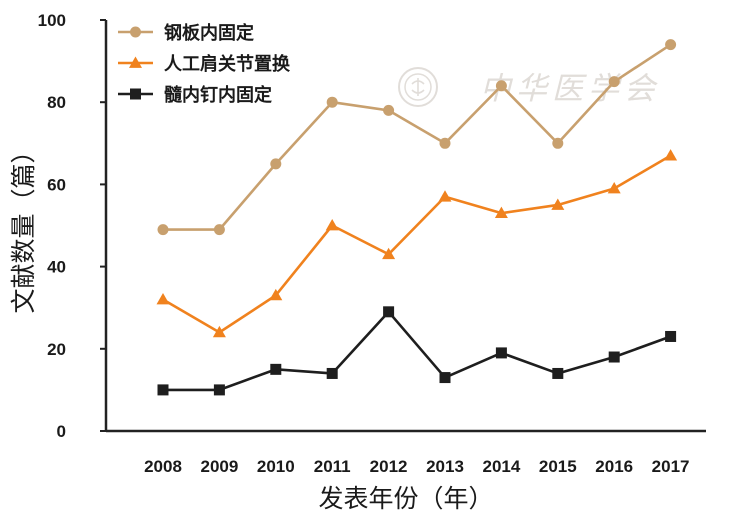 The image size is (737, 529). I want to click on y-axis-ticks: 0 20 40 60 80 100, so click(72, 226).